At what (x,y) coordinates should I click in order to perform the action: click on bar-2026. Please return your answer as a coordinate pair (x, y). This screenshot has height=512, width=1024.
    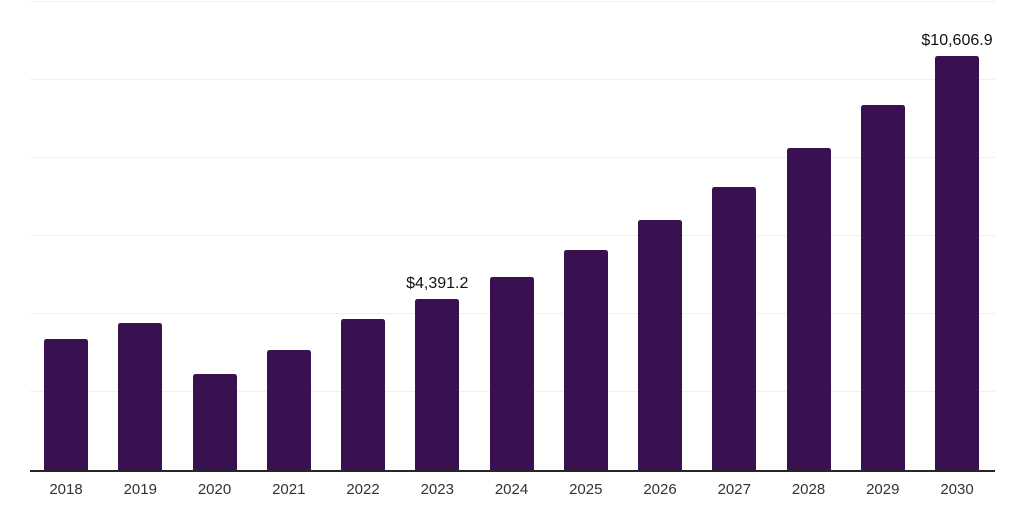
    Looking at the image, I should click on (660, 345).